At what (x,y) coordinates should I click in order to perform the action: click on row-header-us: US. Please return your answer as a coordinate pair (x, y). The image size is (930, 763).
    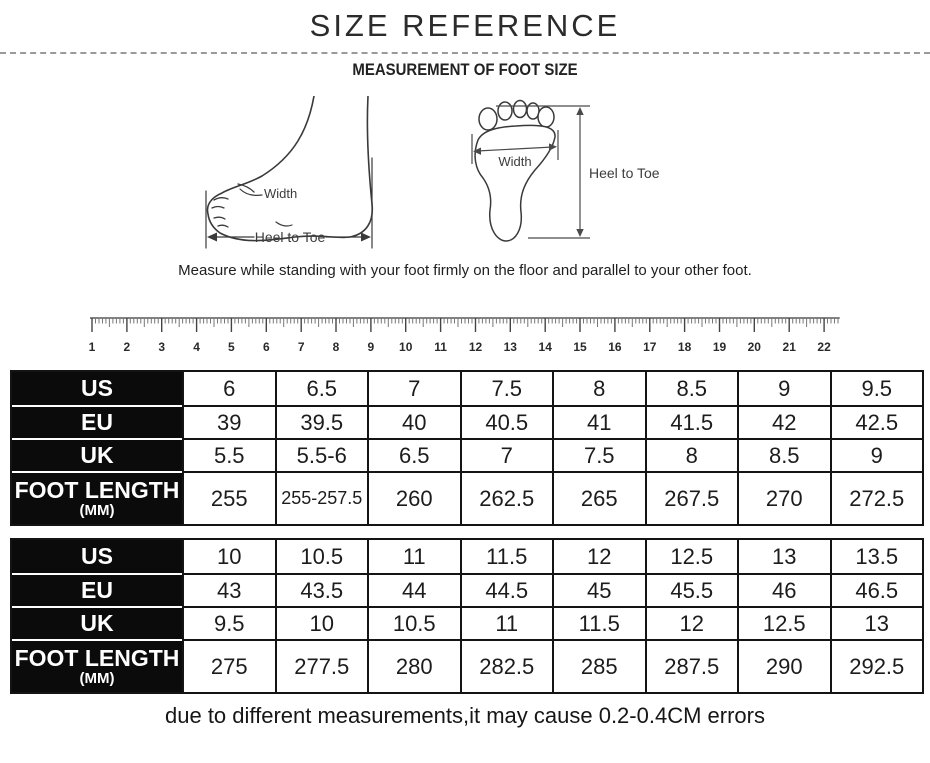
    Looking at the image, I should click on (97, 388).